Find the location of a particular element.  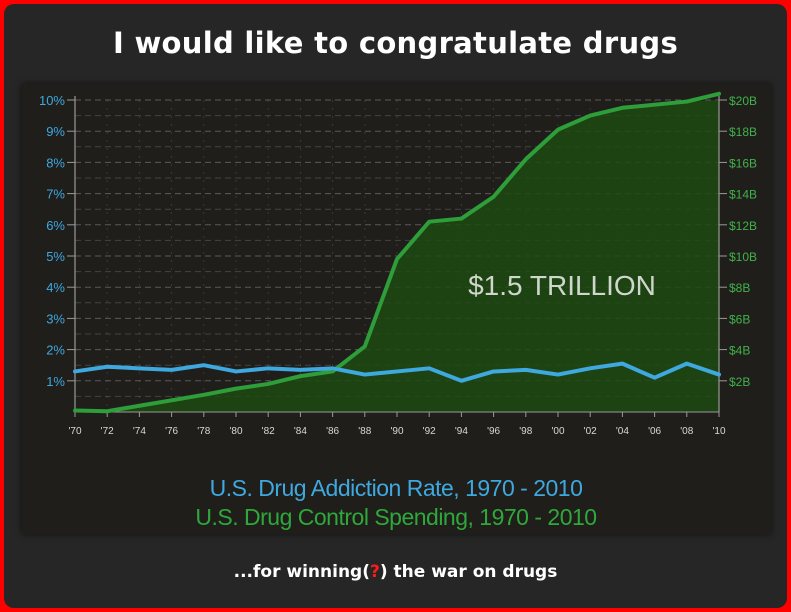

y-right-tick-label: $18B is located at coordinates (743, 132).